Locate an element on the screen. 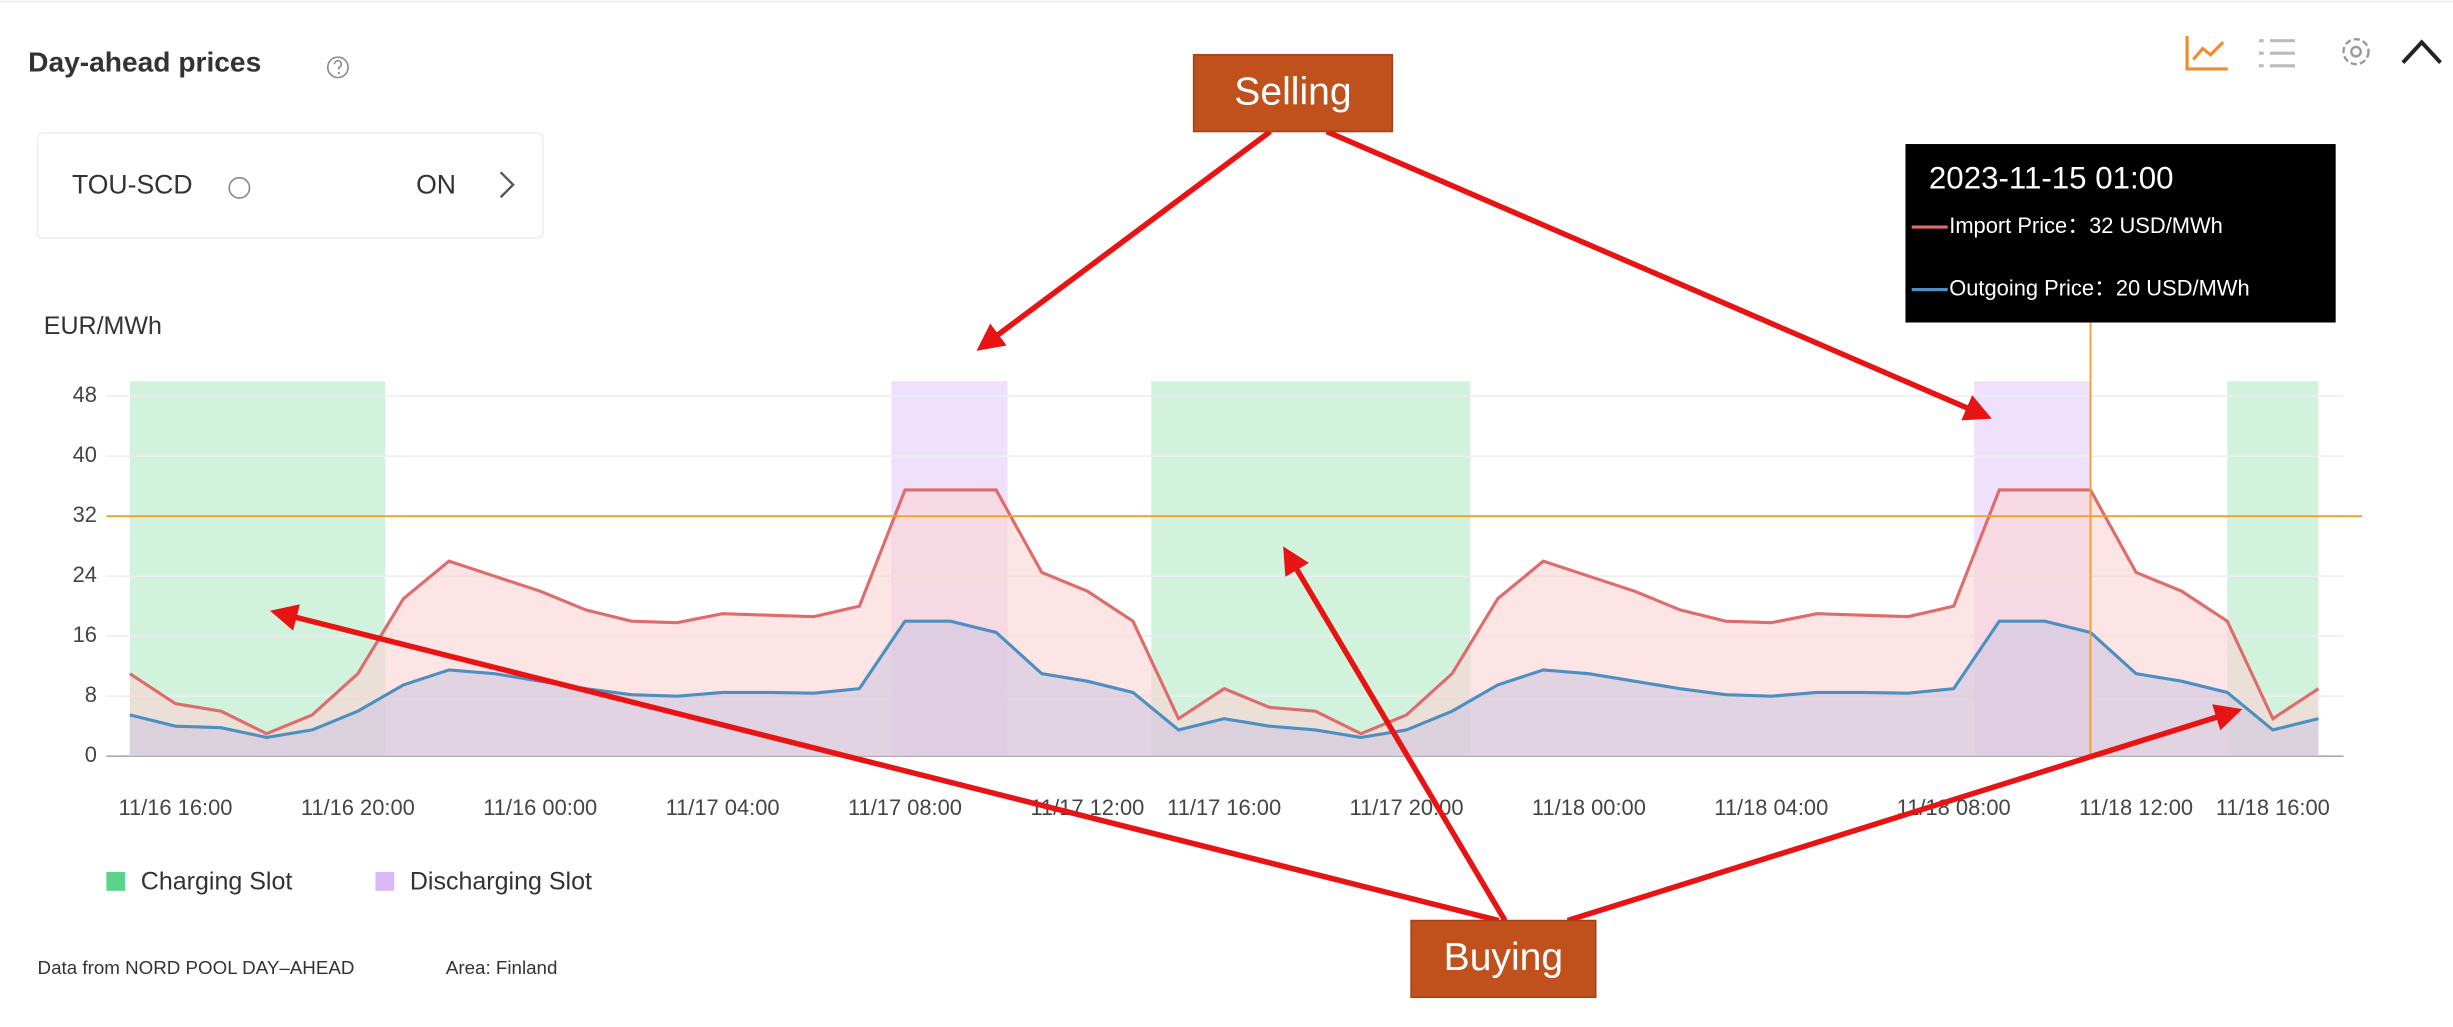  selling-callout: Selling is located at coordinates (1293, 93).